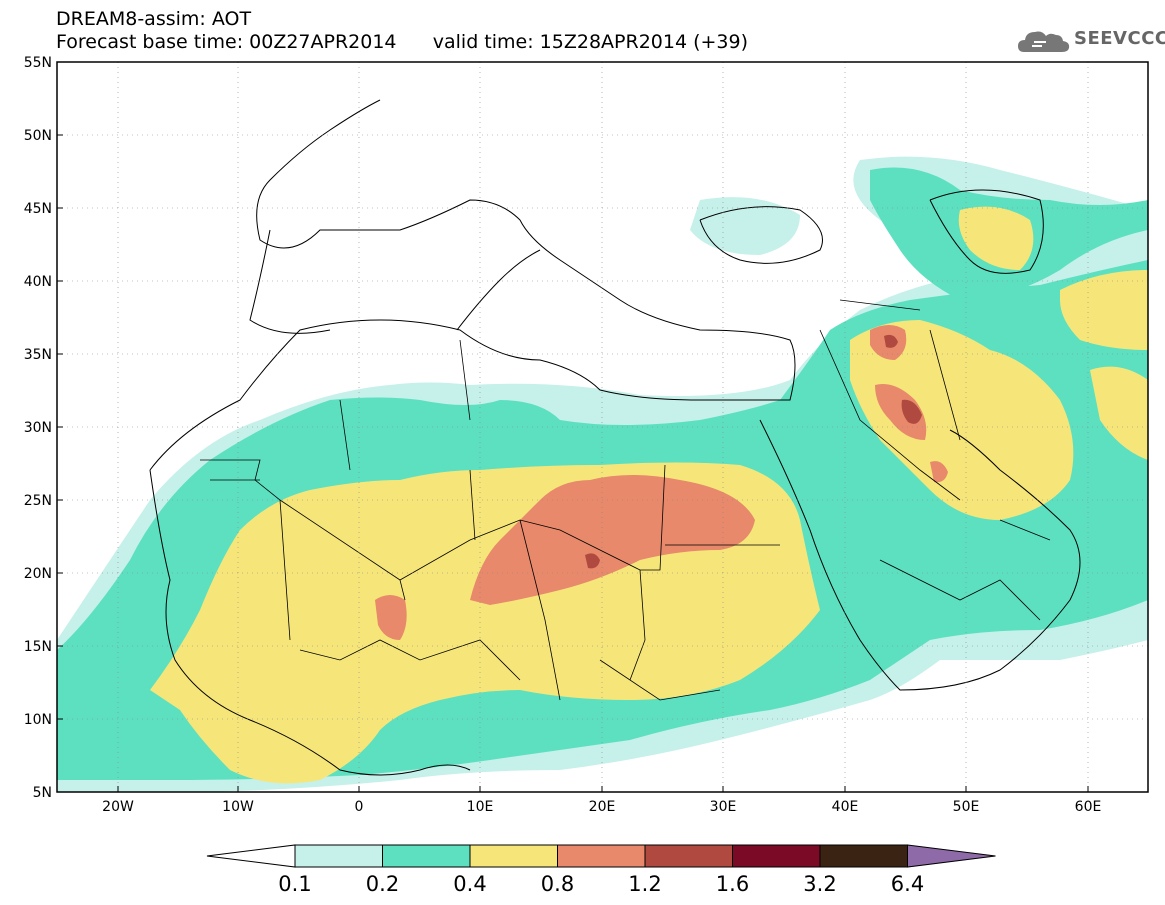 Image resolution: width=1165 pixels, height=905 pixels. I want to click on seevccc-logo: SEEVCCC, so click(1090, 41).